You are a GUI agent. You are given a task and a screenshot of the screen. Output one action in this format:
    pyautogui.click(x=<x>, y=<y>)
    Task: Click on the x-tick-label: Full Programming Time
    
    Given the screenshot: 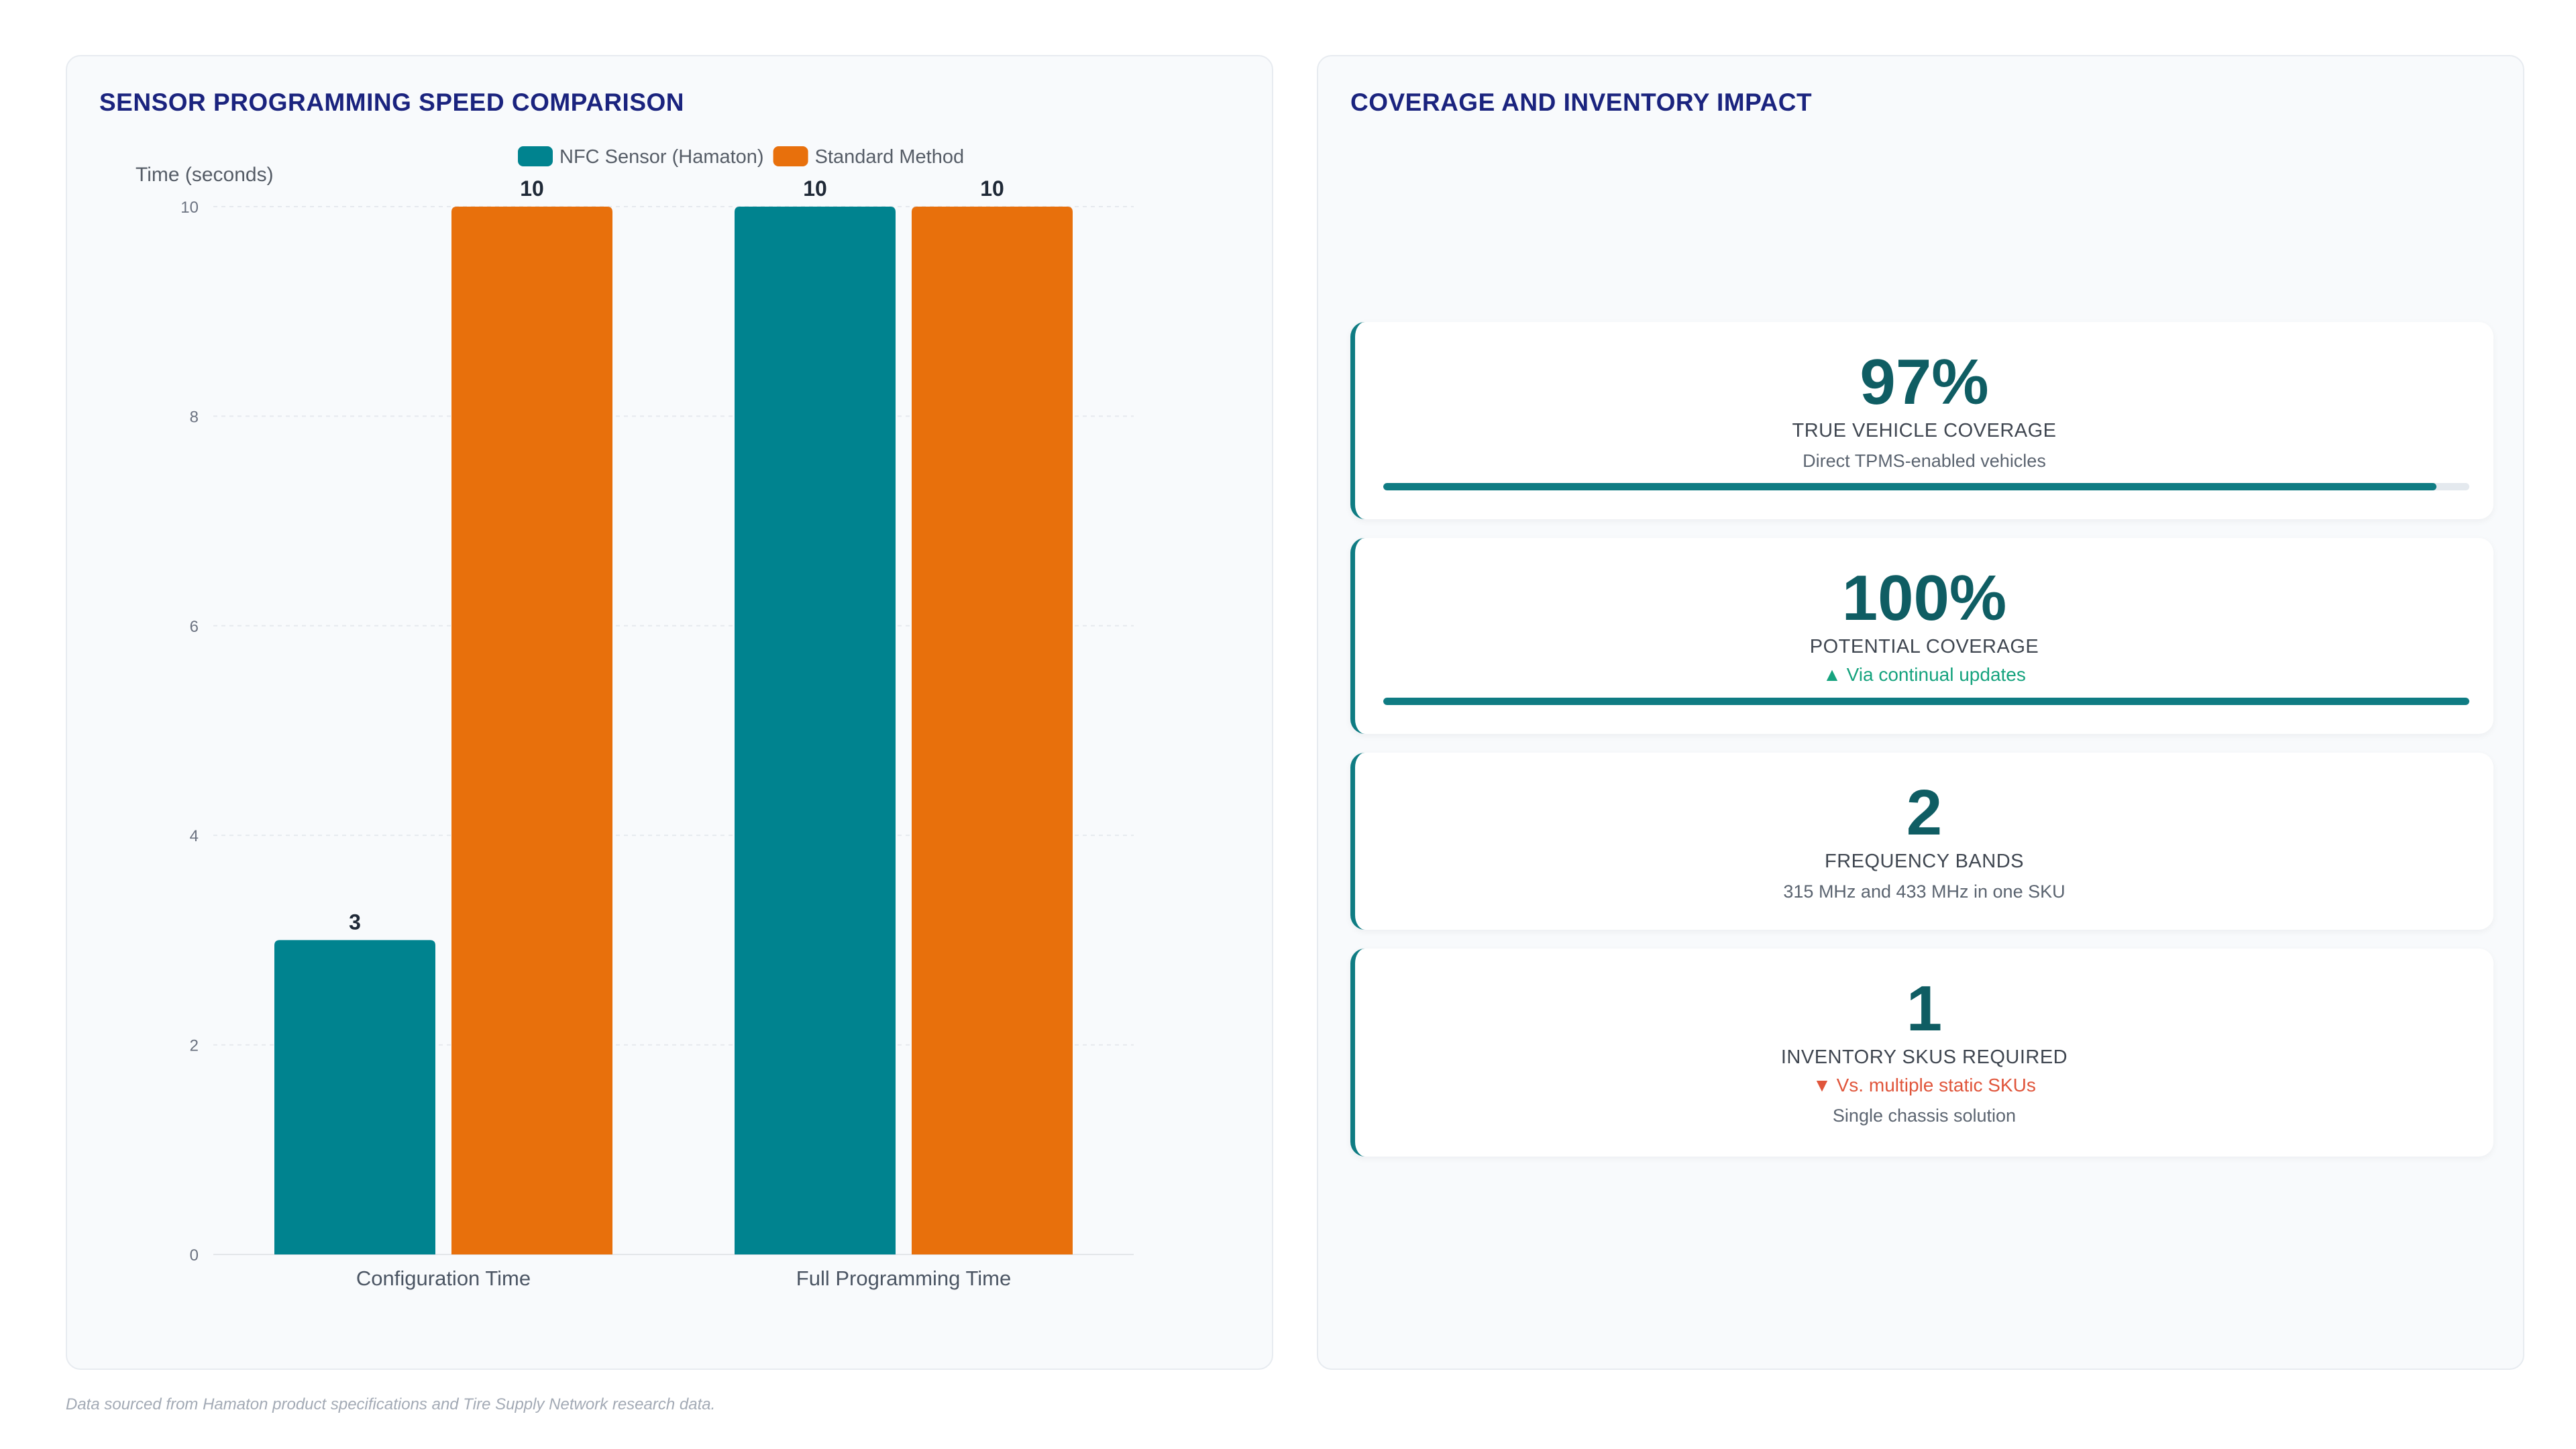 What is the action you would take?
    pyautogui.click(x=903, y=1278)
    